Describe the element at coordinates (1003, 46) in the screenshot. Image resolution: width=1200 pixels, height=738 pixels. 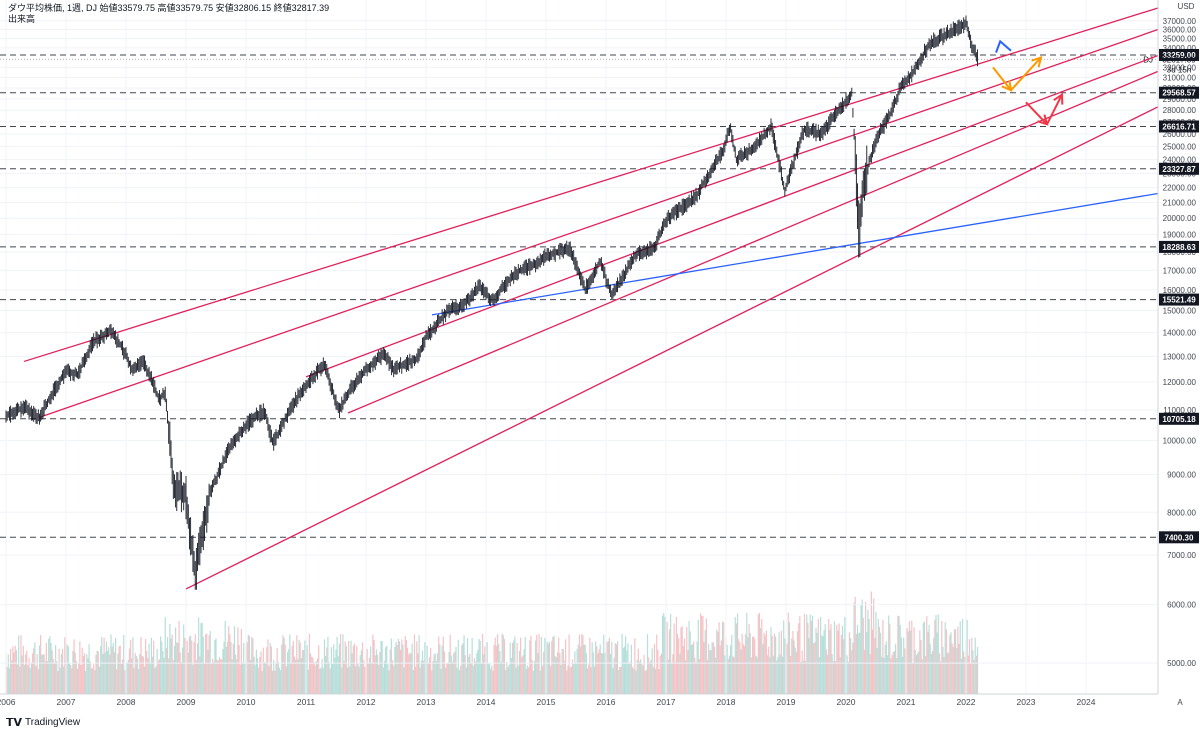
I see `arrow-up-icon` at that location.